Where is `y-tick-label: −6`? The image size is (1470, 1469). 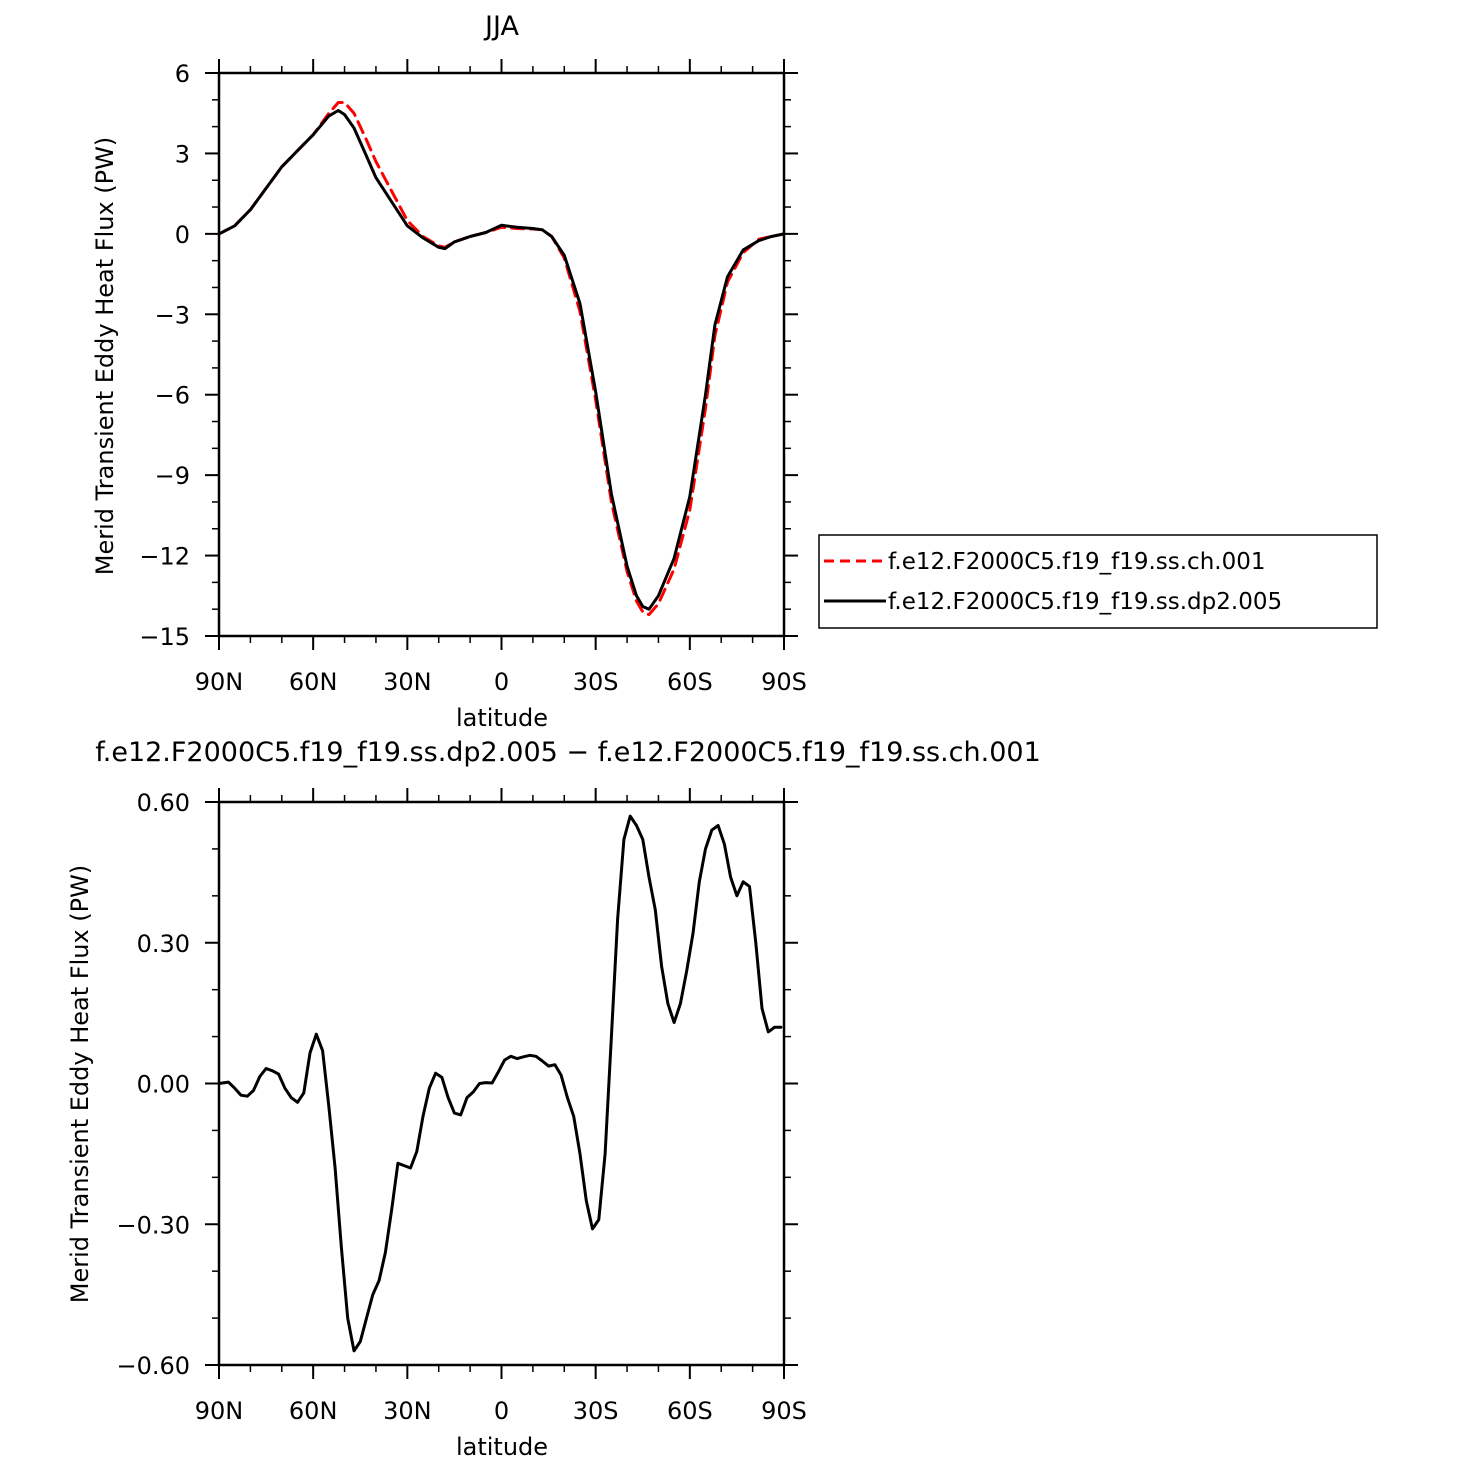 y-tick-label: −6 is located at coordinates (172, 396).